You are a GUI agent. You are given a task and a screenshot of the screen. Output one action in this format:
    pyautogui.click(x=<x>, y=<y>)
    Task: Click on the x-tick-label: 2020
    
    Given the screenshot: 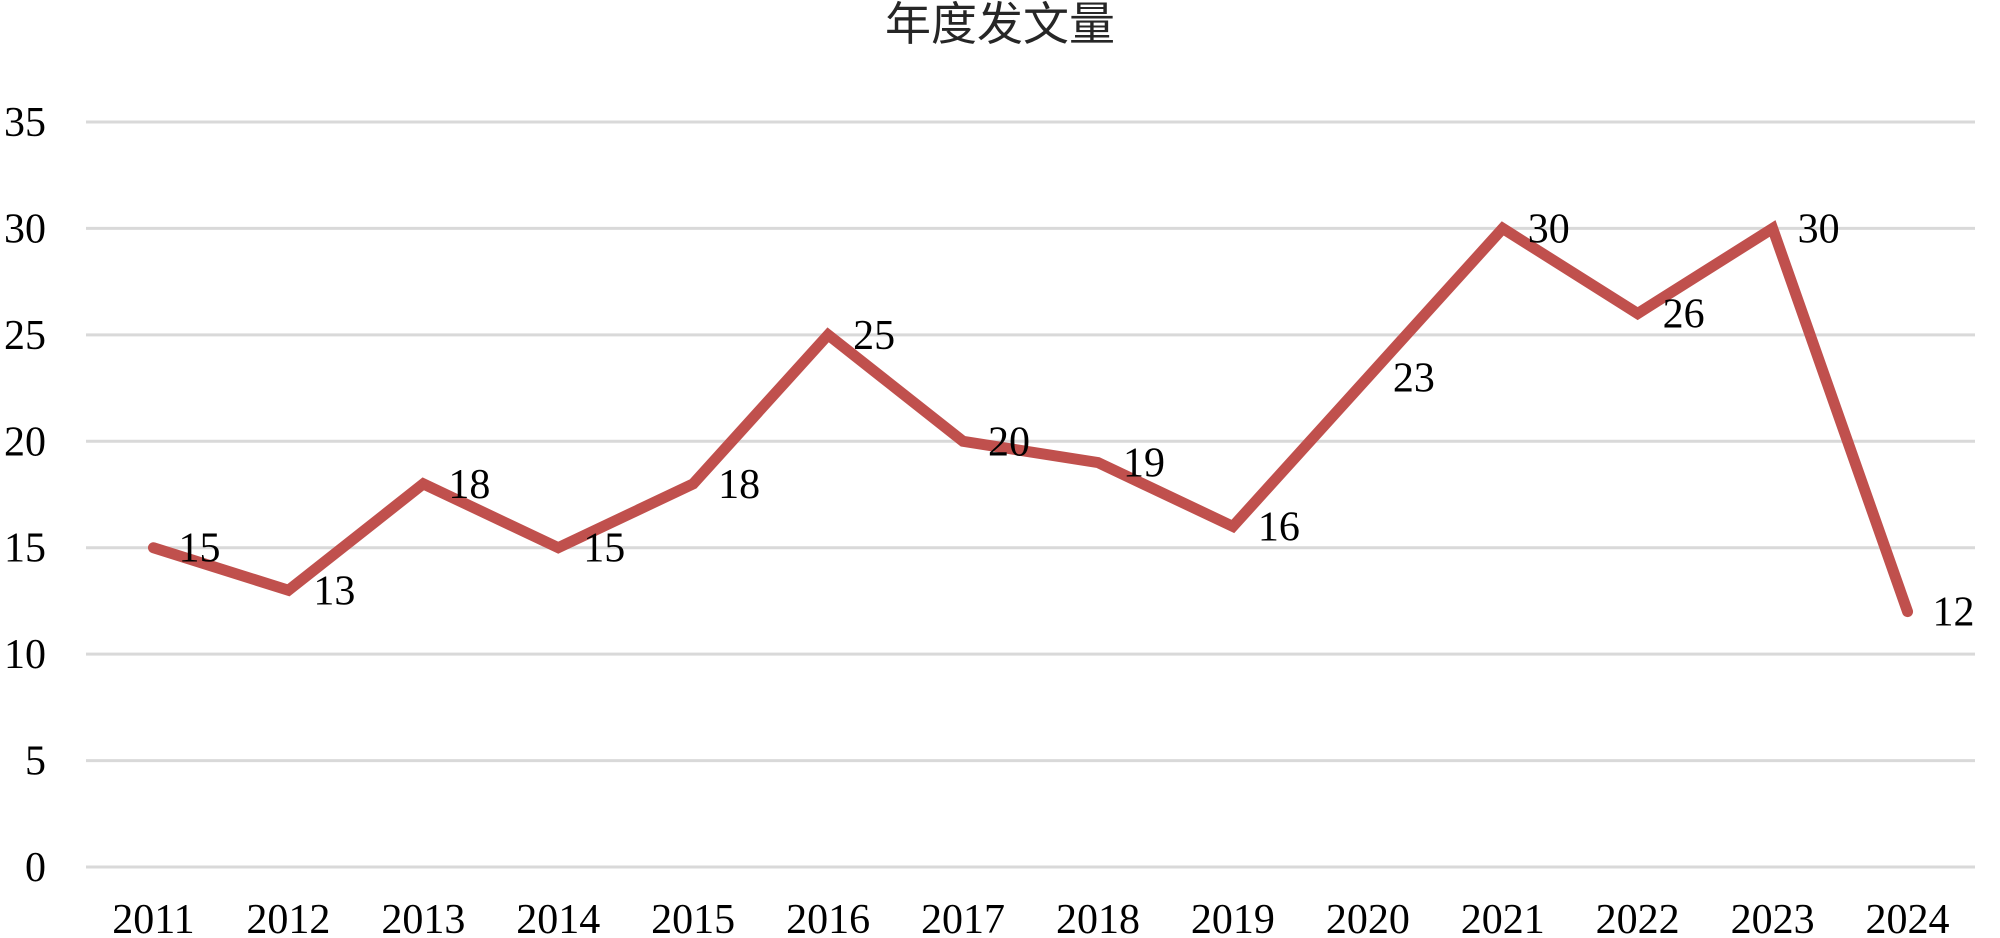 What is the action you would take?
    pyautogui.click(x=1368, y=917)
    